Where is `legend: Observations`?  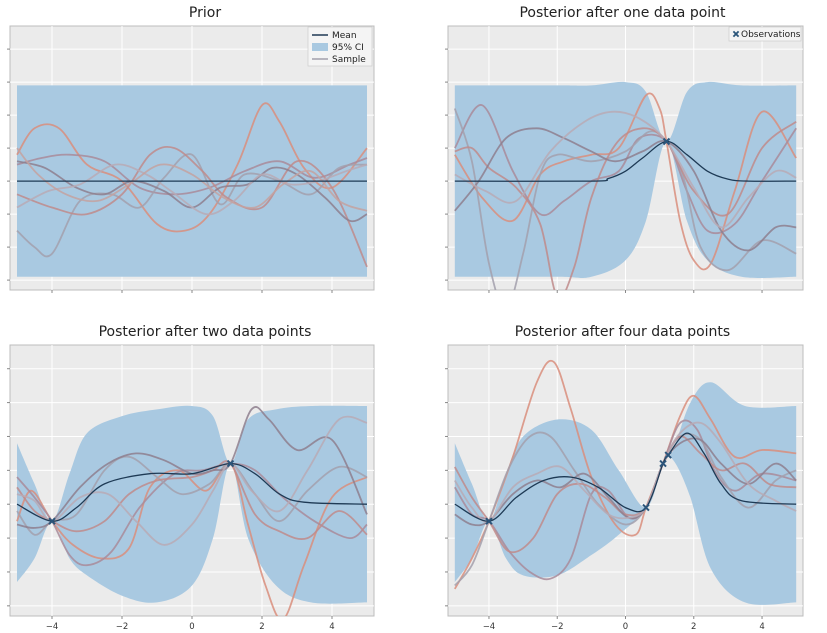
legend: Observations is located at coordinates (765, 34).